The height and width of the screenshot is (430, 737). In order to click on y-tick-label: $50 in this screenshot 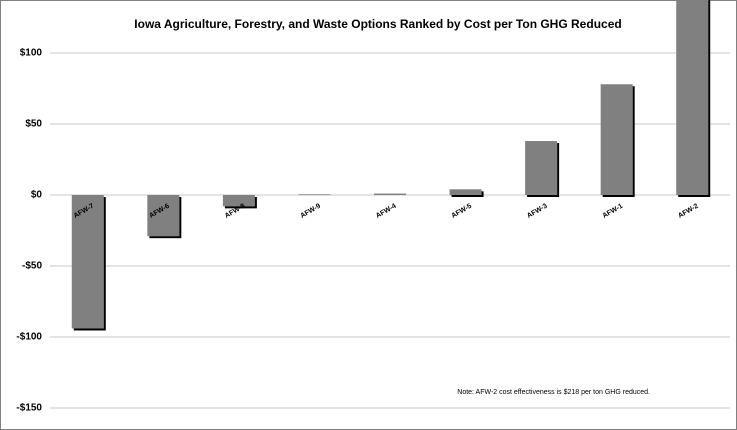, I will do `click(33, 124)`.